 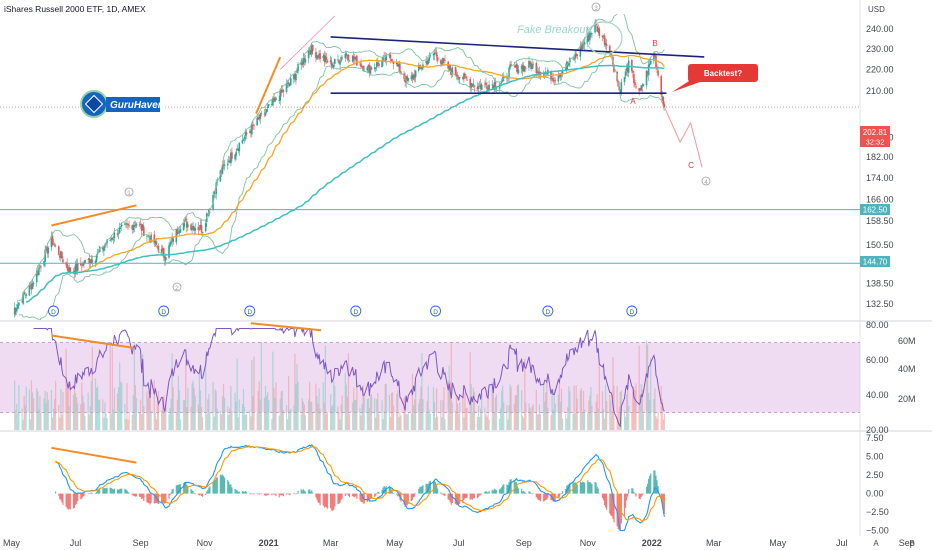 What do you see at coordinates (911, 543) in the screenshot?
I see `log-scale-button: B` at bounding box center [911, 543].